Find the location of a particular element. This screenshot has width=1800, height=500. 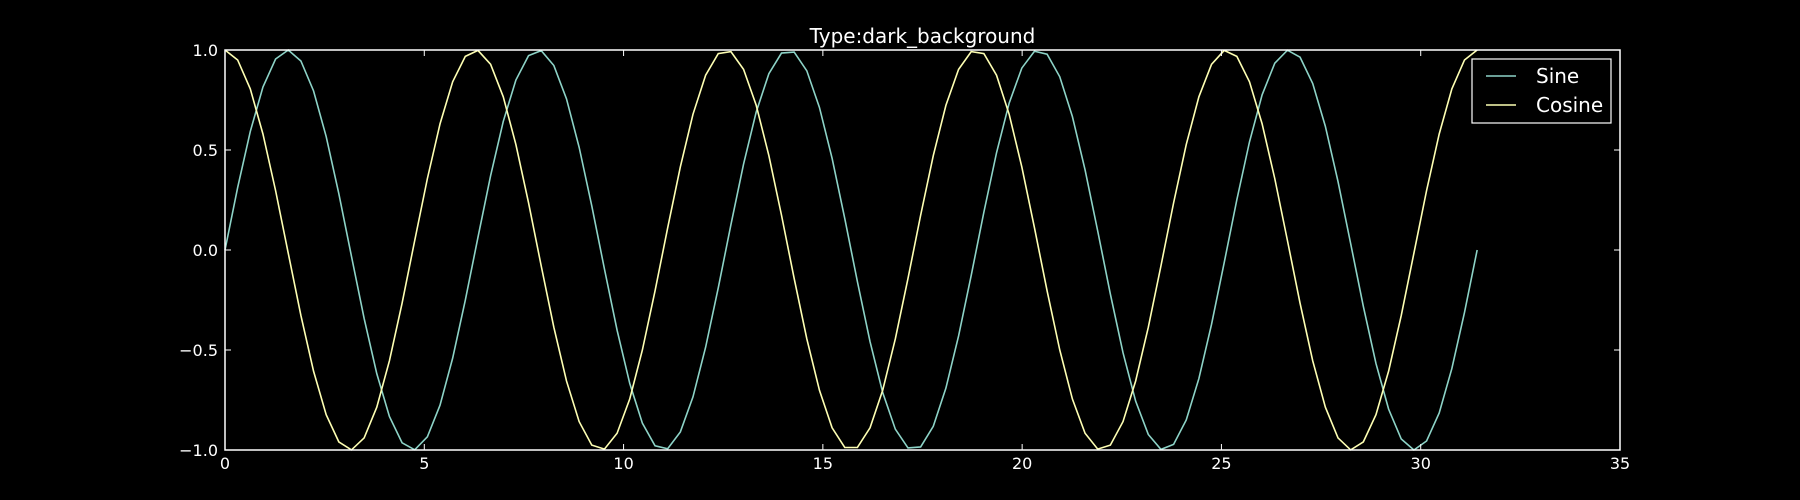

x-tick-label: 25 is located at coordinates (1221, 463).